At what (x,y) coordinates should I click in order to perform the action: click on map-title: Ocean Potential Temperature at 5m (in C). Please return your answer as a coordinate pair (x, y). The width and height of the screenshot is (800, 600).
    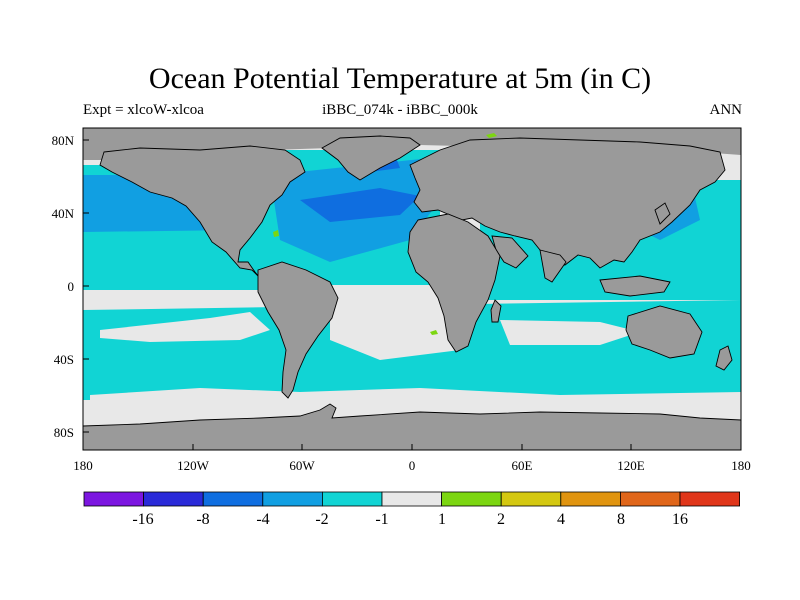
    Looking at the image, I should click on (400, 78).